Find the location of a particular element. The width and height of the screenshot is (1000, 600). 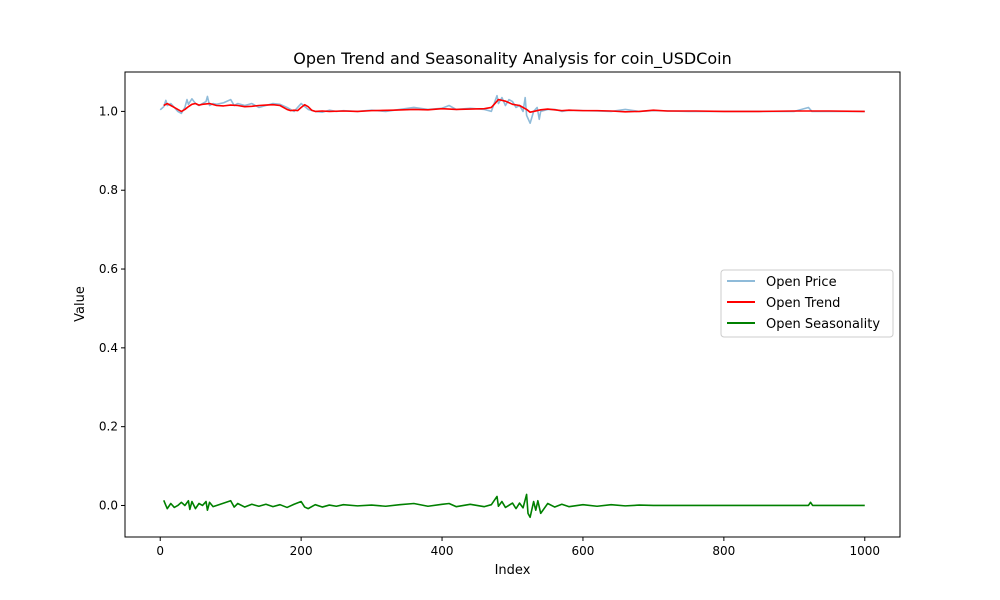

legend-box is located at coordinates (807, 303).